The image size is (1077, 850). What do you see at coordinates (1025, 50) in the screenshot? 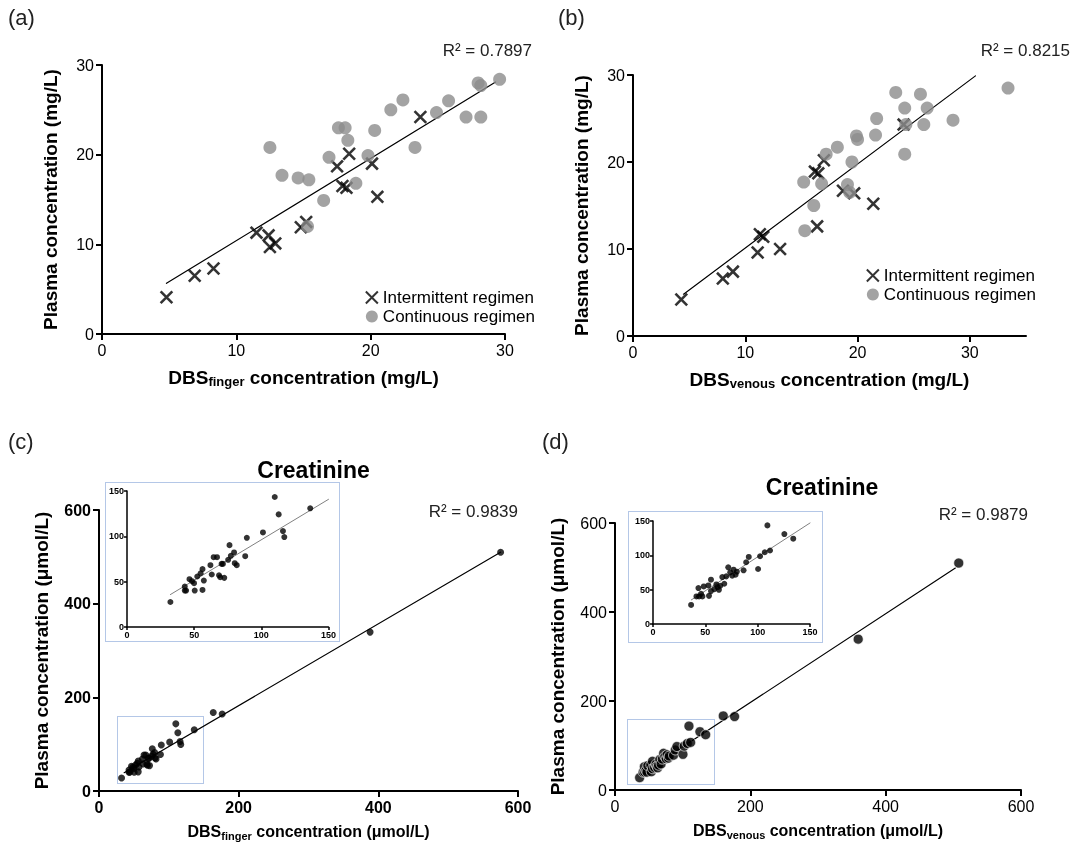
I see `text: R² = 0.8215` at bounding box center [1025, 50].